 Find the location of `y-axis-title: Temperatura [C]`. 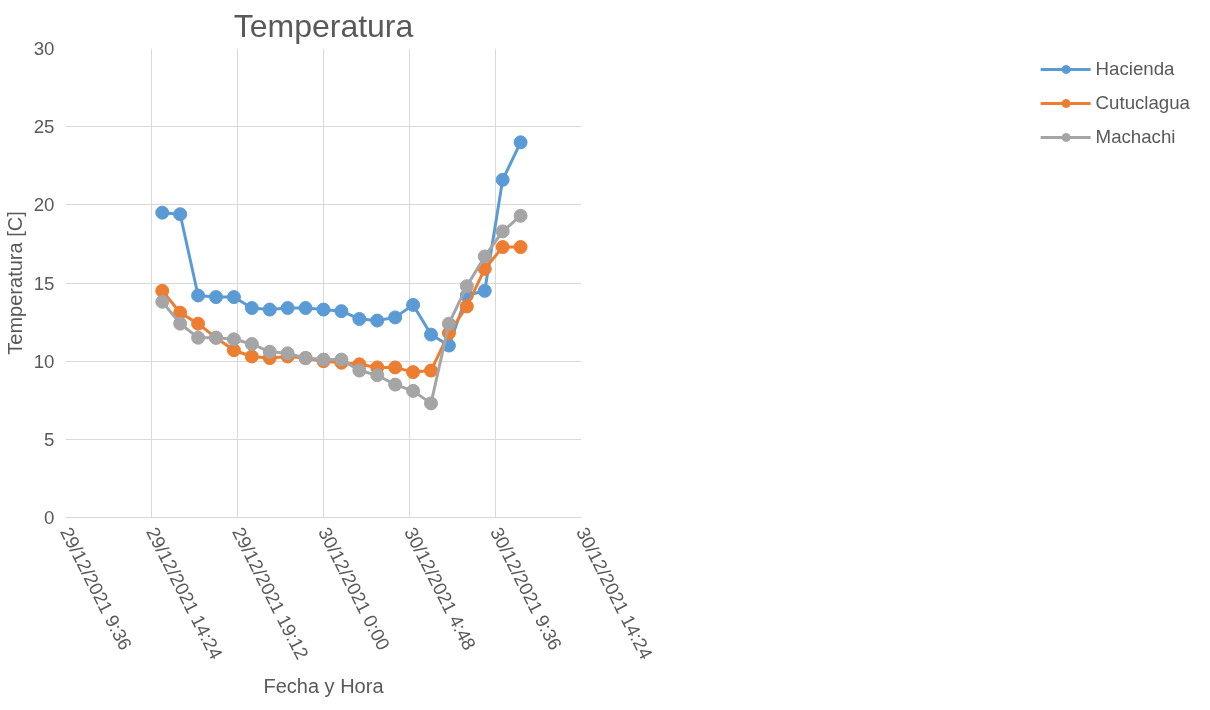

y-axis-title: Temperatura [C] is located at coordinates (14, 283).